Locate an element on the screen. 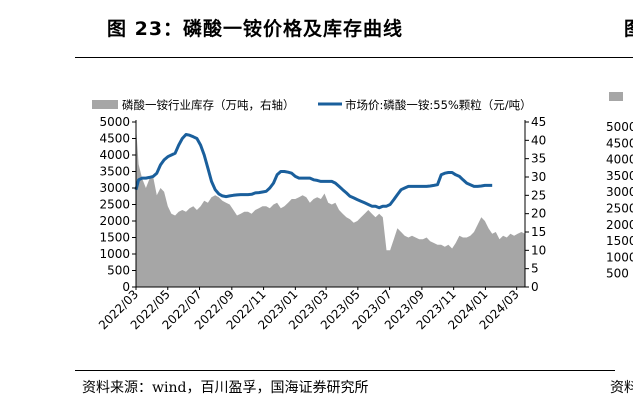 Image resolution: width=633 pixels, height=408 pixels. clipped-left-tick-label: 2500 is located at coordinates (619, 209).